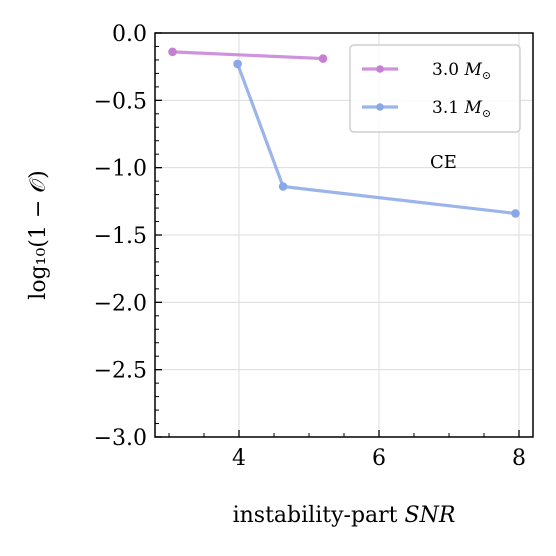  Describe the element at coordinates (120, 438) in the screenshot. I see `y-tick-label: −3.0` at that location.